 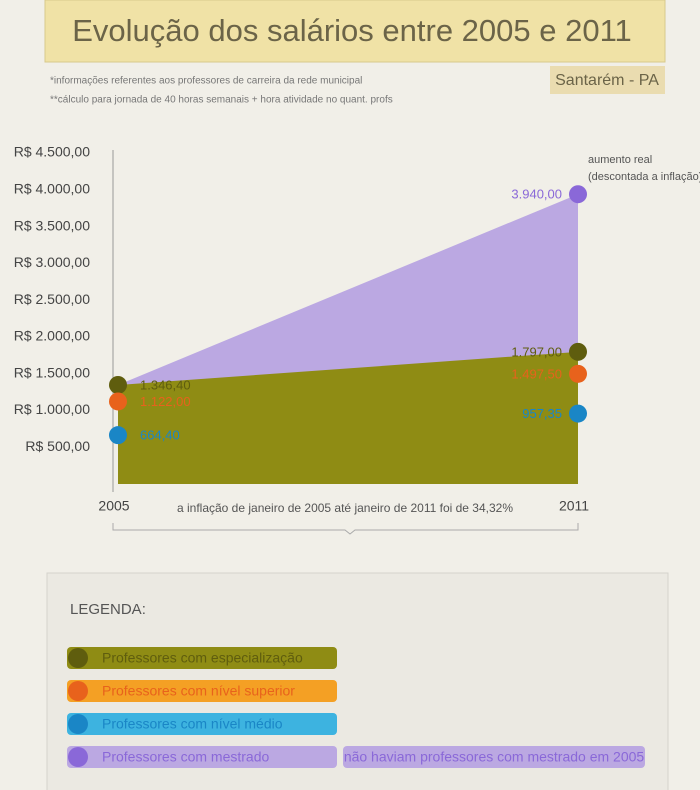 What do you see at coordinates (198, 691) in the screenshot?
I see `legend-label: Professores com nível superior` at bounding box center [198, 691].